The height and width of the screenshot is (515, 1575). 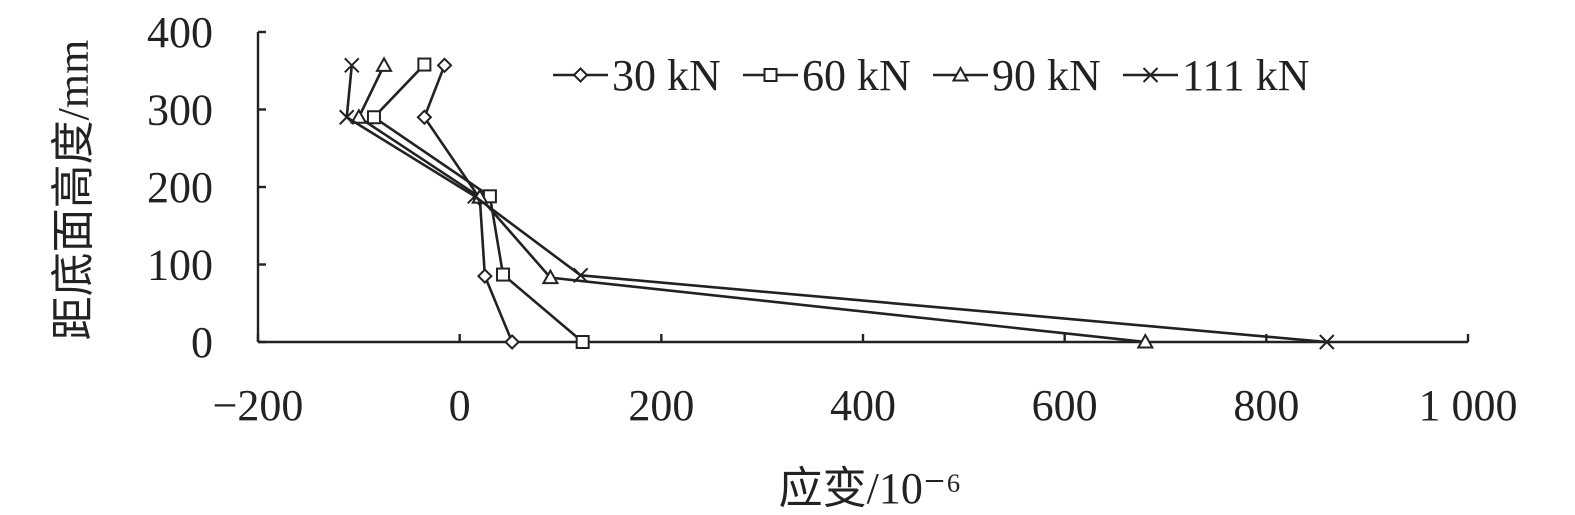 What do you see at coordinates (180, 187) in the screenshot?
I see `y-tick-label: 200` at bounding box center [180, 187].